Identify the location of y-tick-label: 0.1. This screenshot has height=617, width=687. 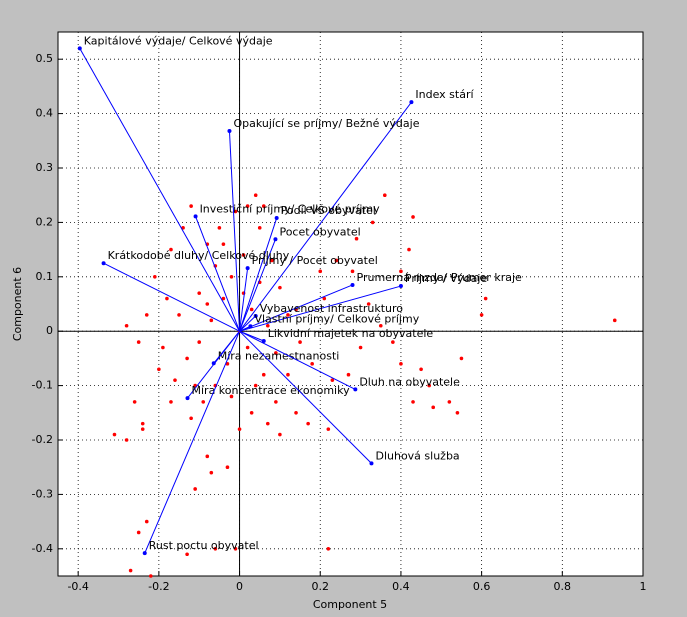
(45, 276).